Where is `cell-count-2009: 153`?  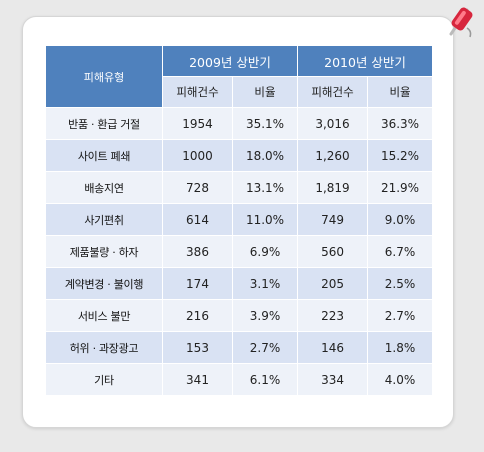 cell-count-2009: 153 is located at coordinates (197, 347).